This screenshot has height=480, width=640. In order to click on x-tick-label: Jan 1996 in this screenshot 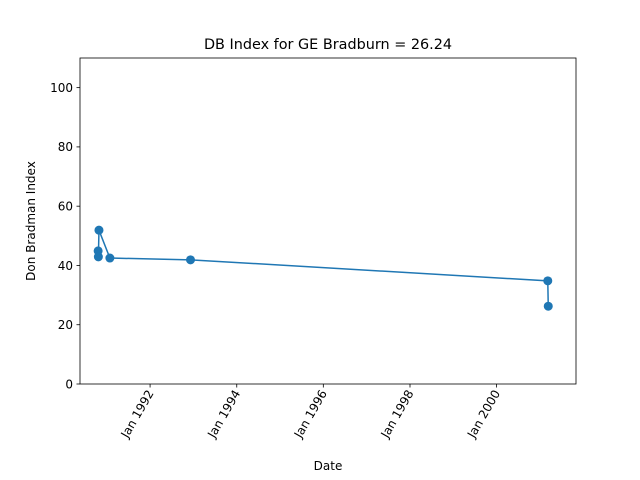, I will do `click(310, 415)`.